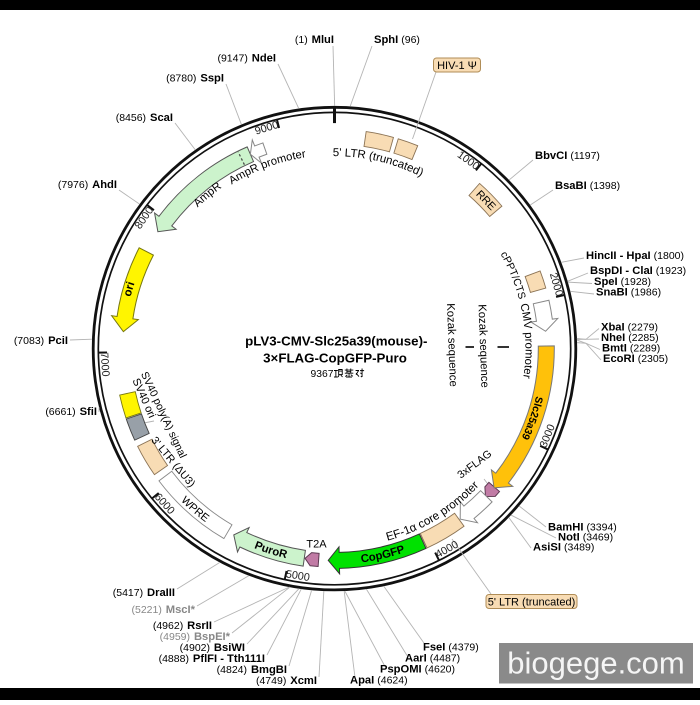 This screenshot has width=700, height=705. Describe the element at coordinates (379, 681) in the screenshot. I see `svg-text: ApaI(4624)` at that location.